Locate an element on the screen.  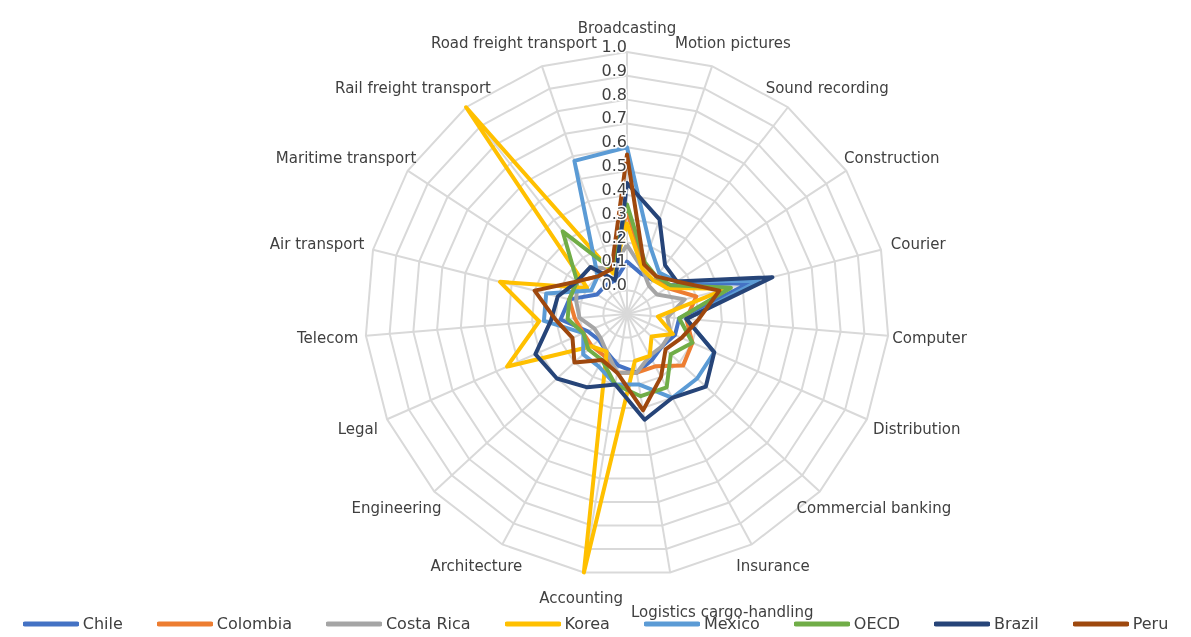
spoke-label: Courier is located at coordinates (918, 243).